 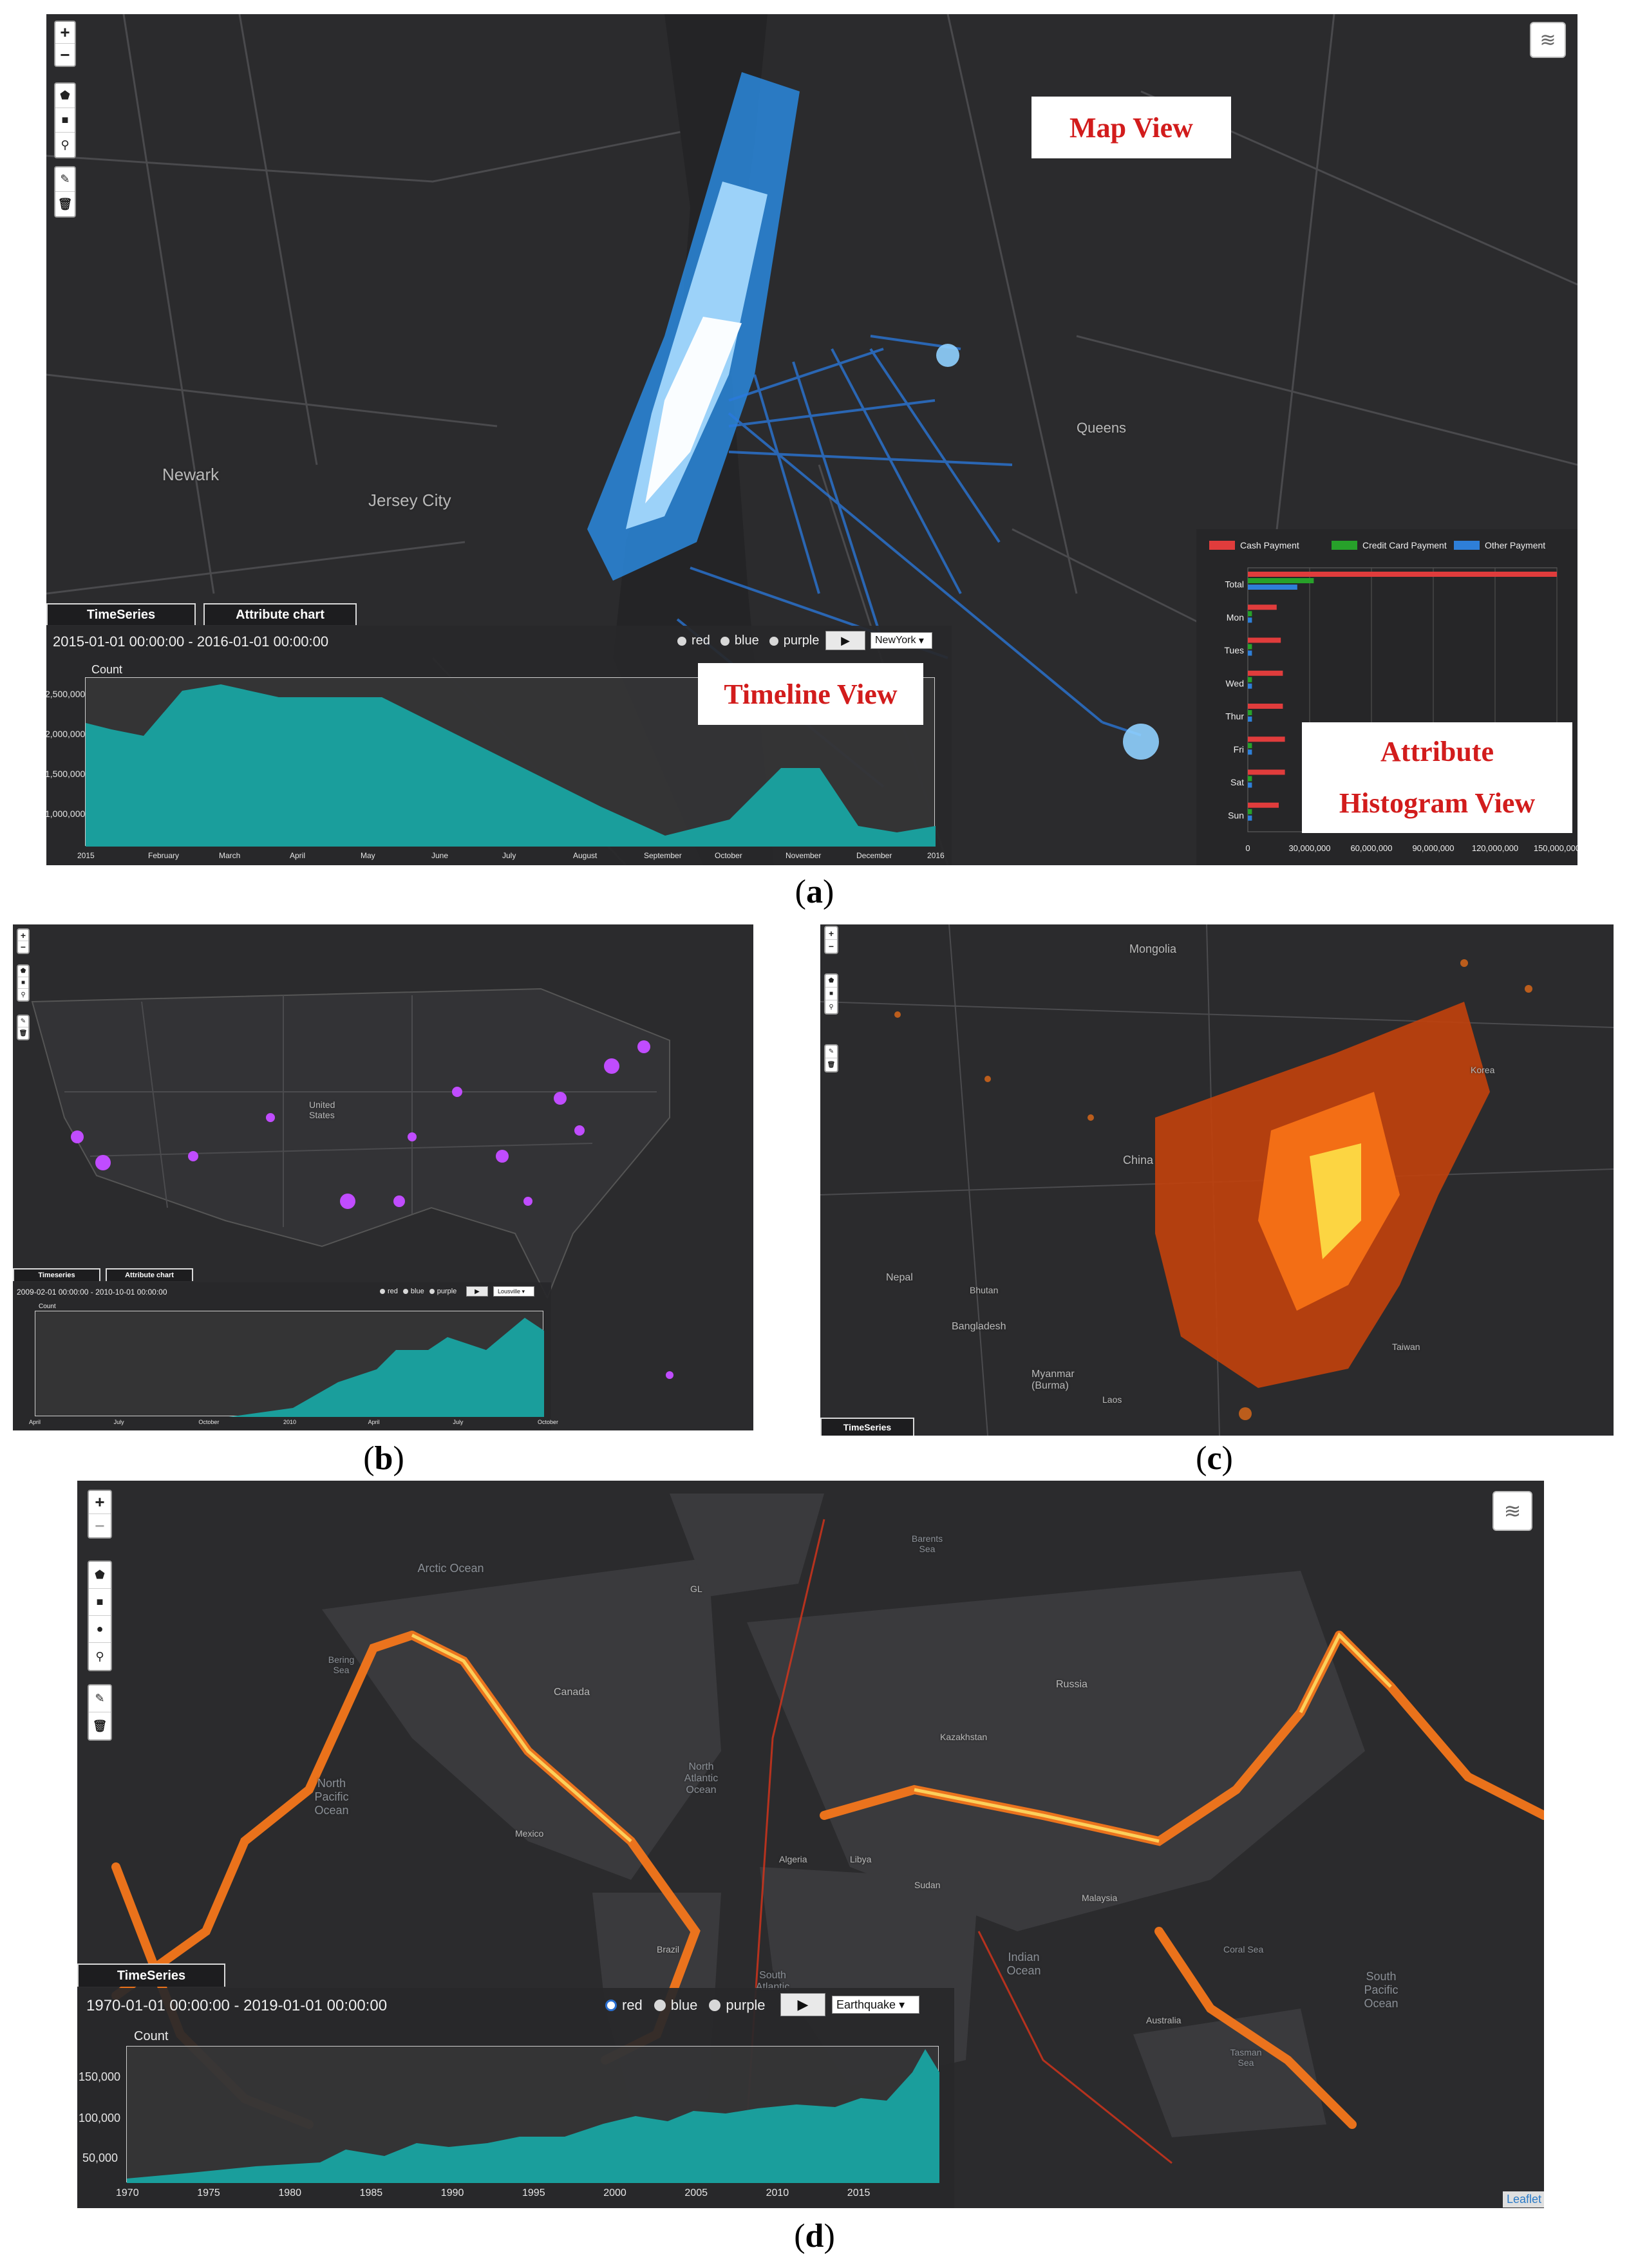 What do you see at coordinates (56, 1274) in the screenshot?
I see `tab-timeseries: Timeseries` at bounding box center [56, 1274].